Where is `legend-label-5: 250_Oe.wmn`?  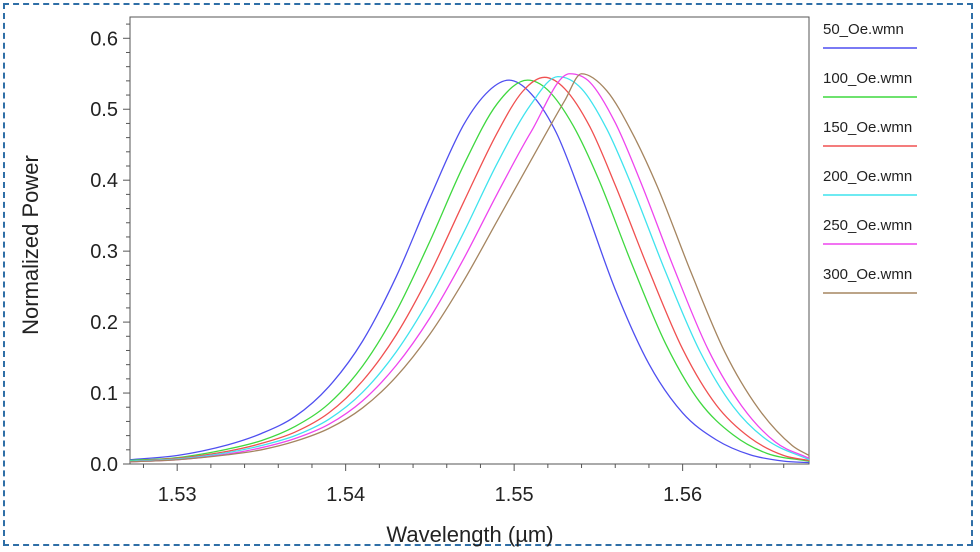 legend-label-5: 250_Oe.wmn is located at coordinates (867, 225).